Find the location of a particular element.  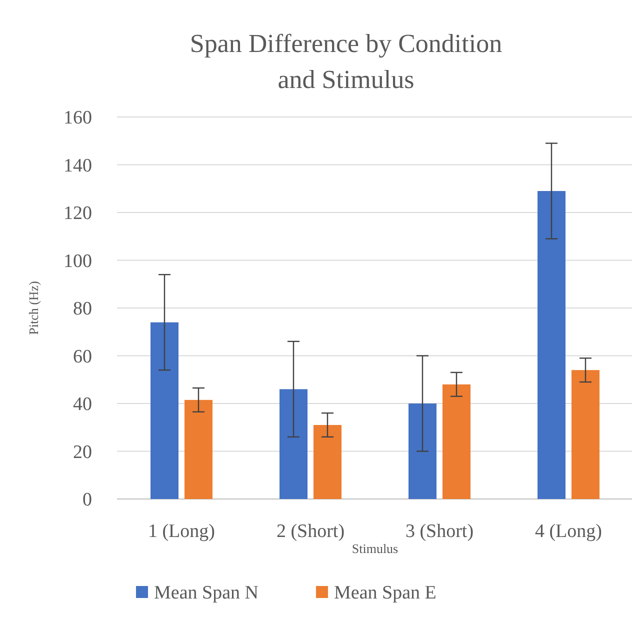

y-tick-label: 160 is located at coordinates (78, 118).